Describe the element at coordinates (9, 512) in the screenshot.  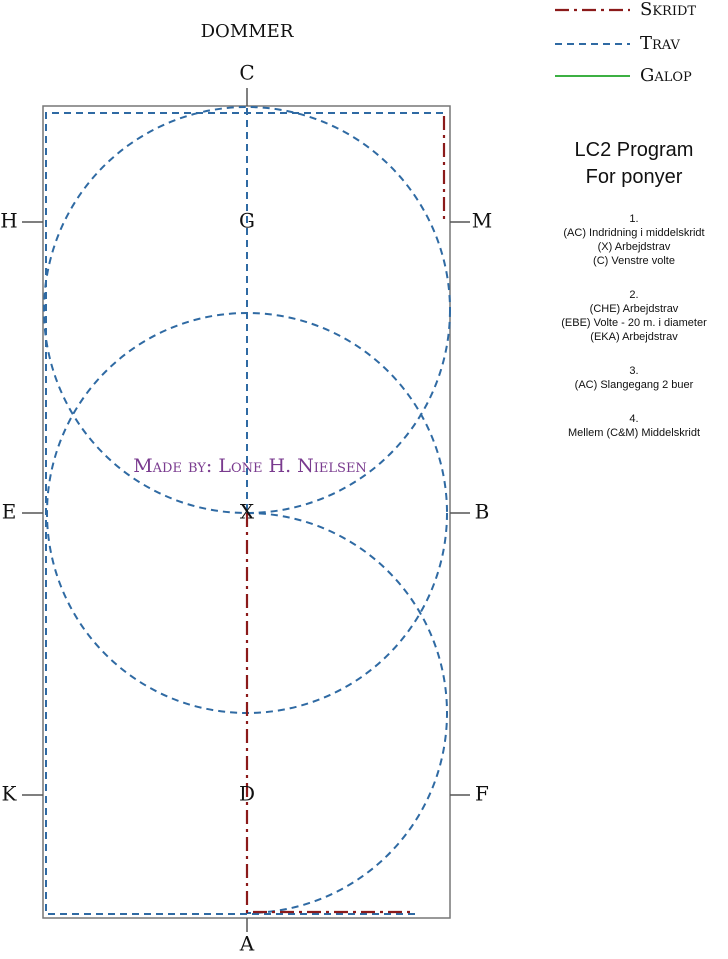
I see `letter: E` at that location.